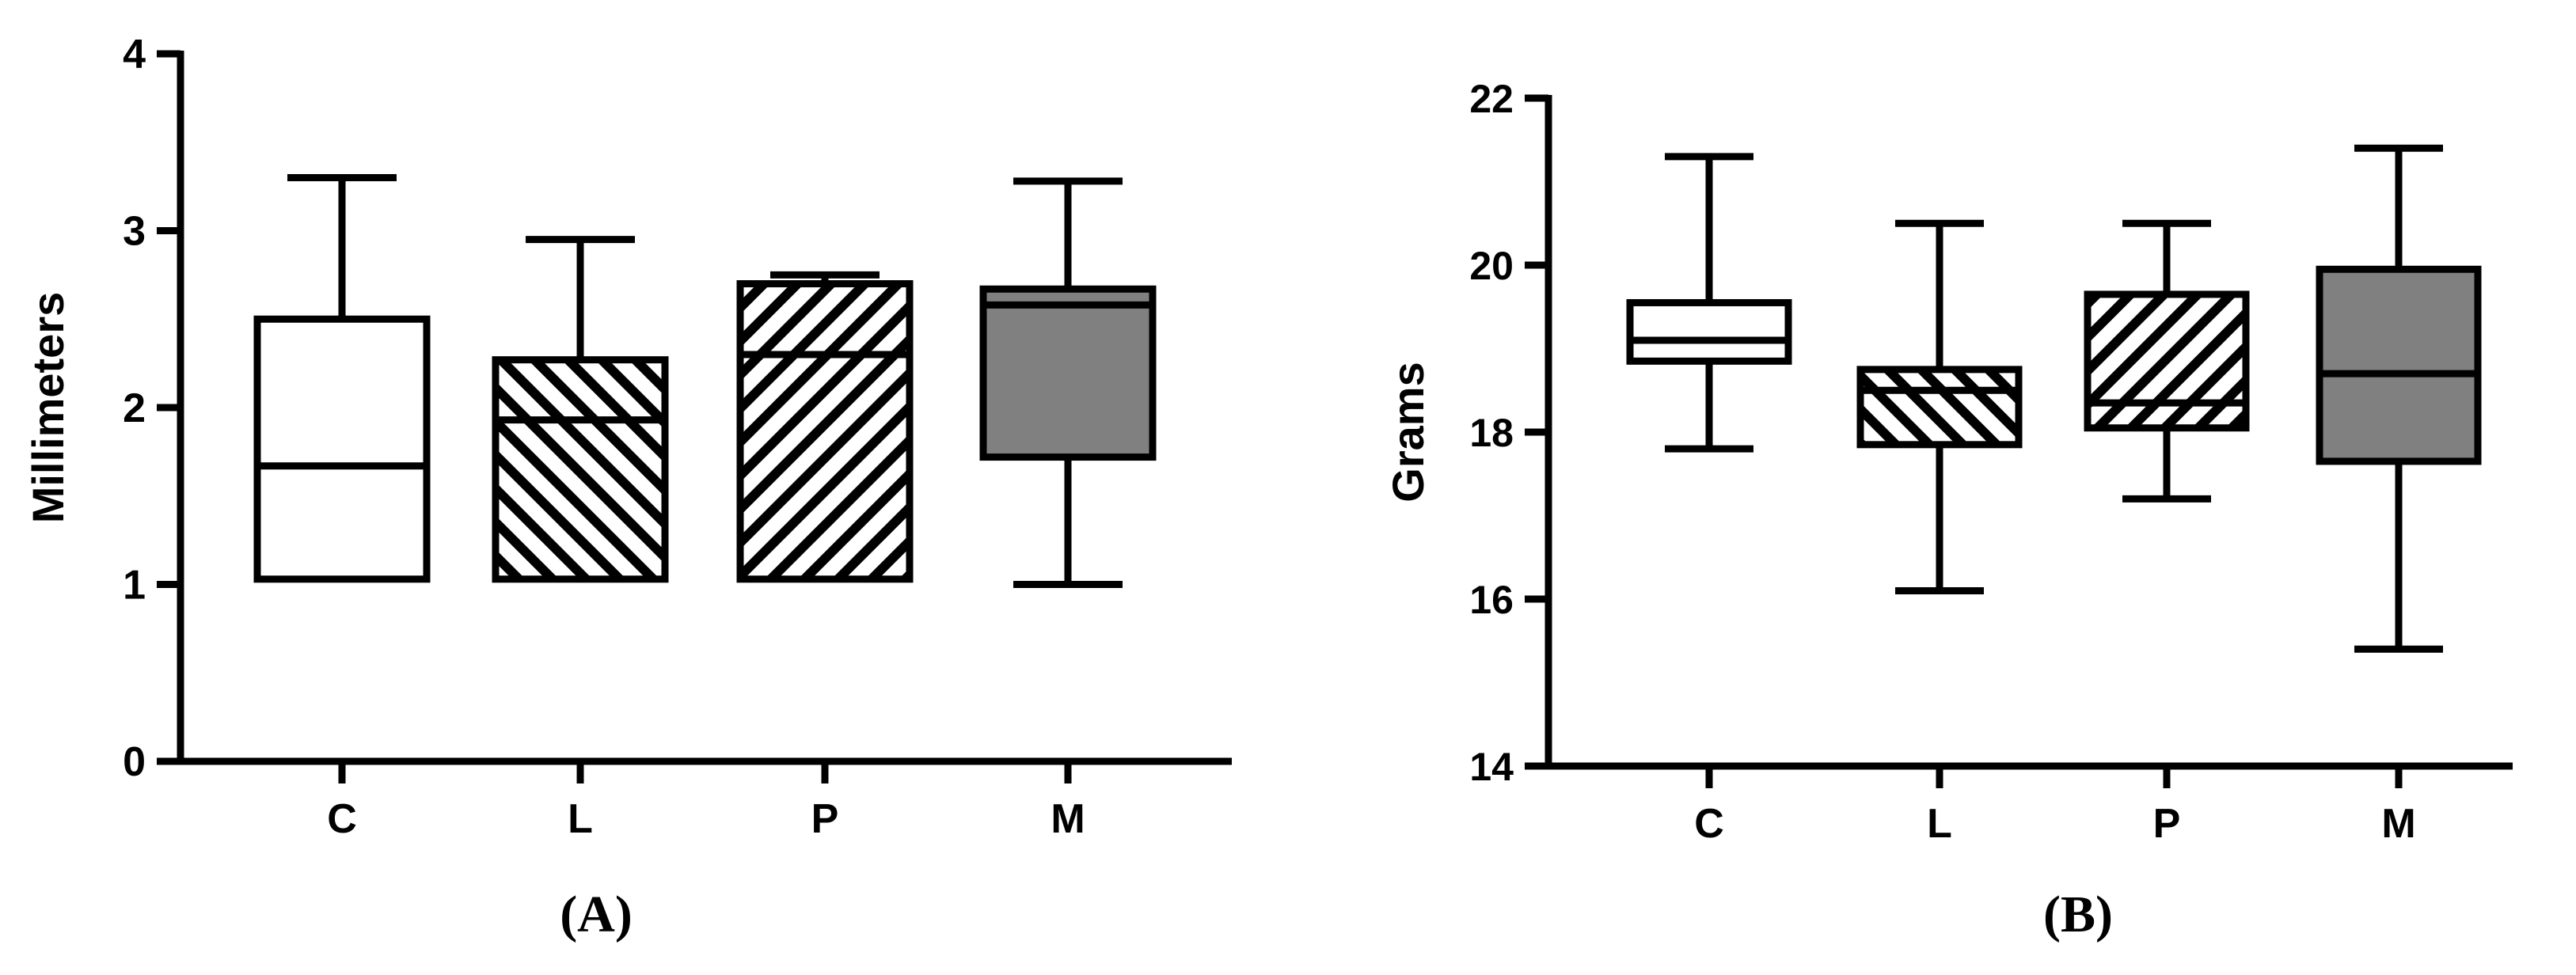 The image size is (2576, 975). What do you see at coordinates (2078, 914) in the screenshot?
I see `panel-b-caption: (B)` at bounding box center [2078, 914].